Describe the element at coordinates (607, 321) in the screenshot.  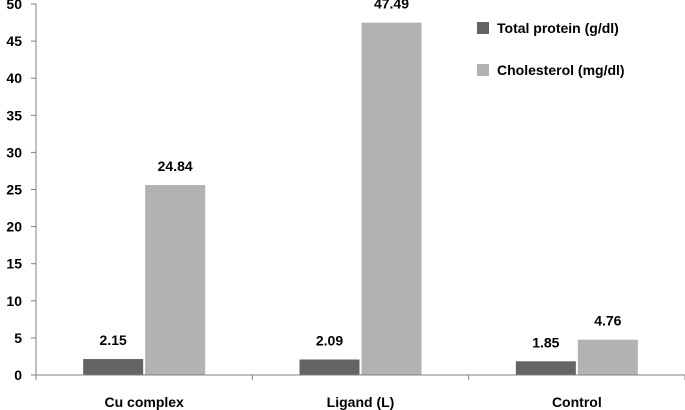
I see `data-label: 4.76` at that location.